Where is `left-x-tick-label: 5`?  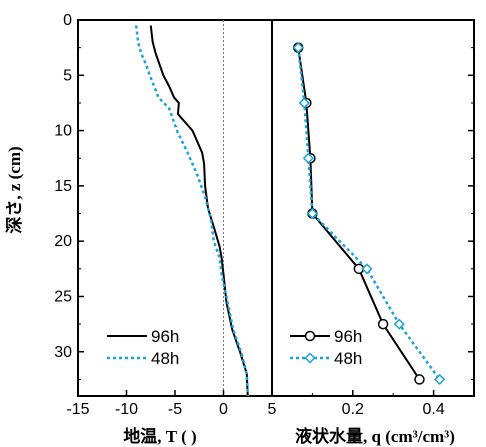 left-x-tick-label: 5 is located at coordinates (272, 409).